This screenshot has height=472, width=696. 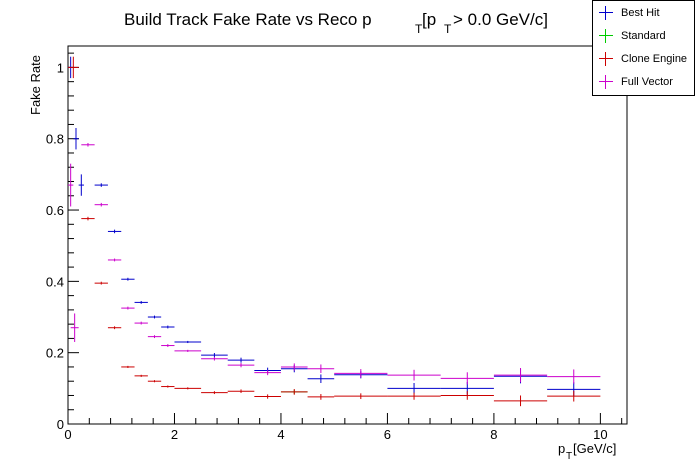 What do you see at coordinates (640, 13) in the screenshot?
I see `legend-label: Best Hit` at bounding box center [640, 13].